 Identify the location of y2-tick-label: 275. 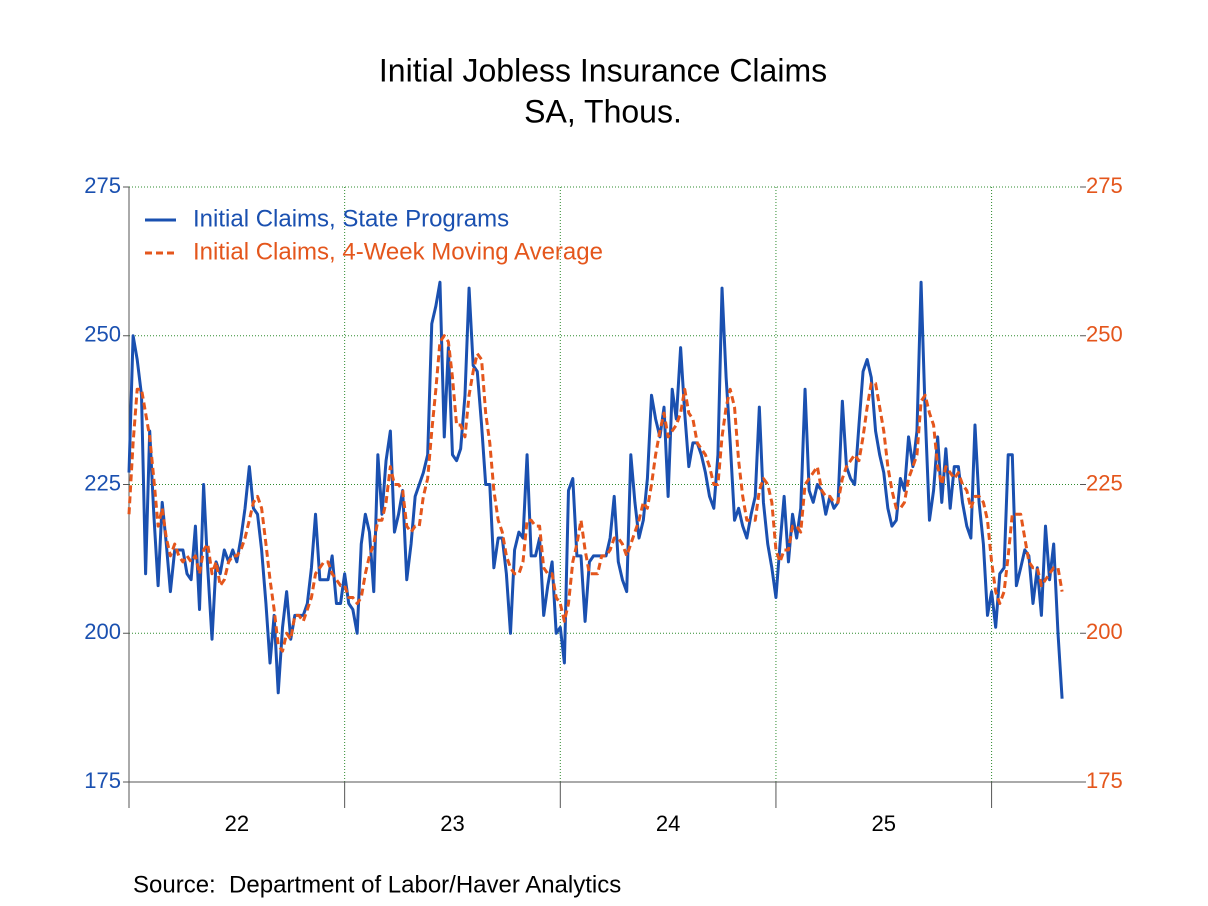
(1104, 185).